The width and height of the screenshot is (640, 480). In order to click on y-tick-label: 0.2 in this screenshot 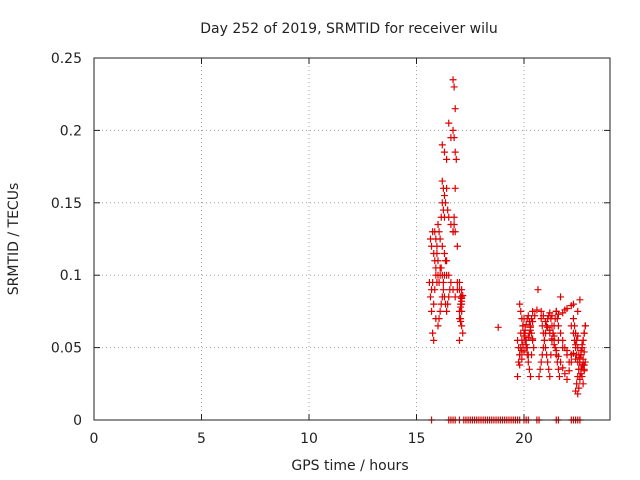, I will do `click(71, 131)`.